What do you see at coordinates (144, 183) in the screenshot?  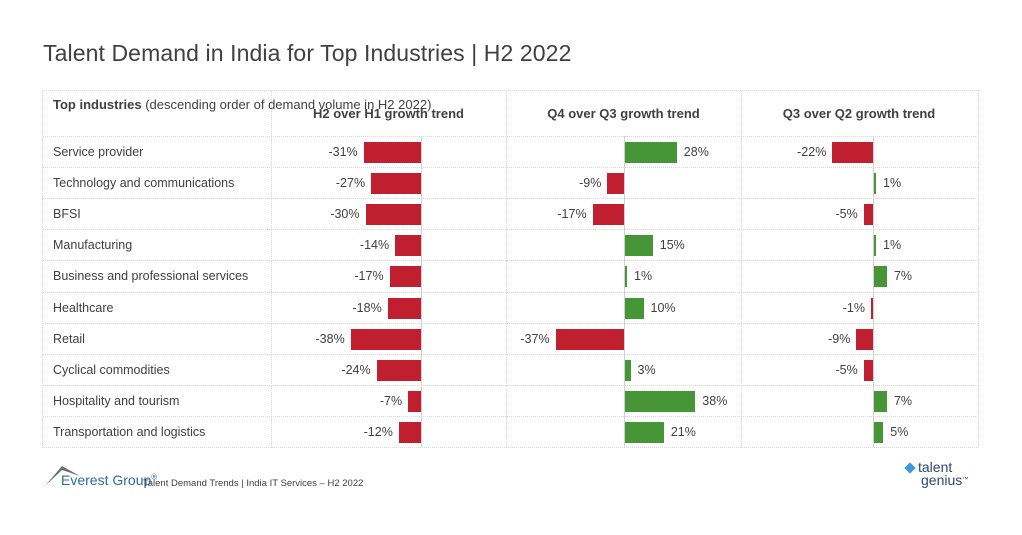 I see `industry-label: Technology and communications` at bounding box center [144, 183].